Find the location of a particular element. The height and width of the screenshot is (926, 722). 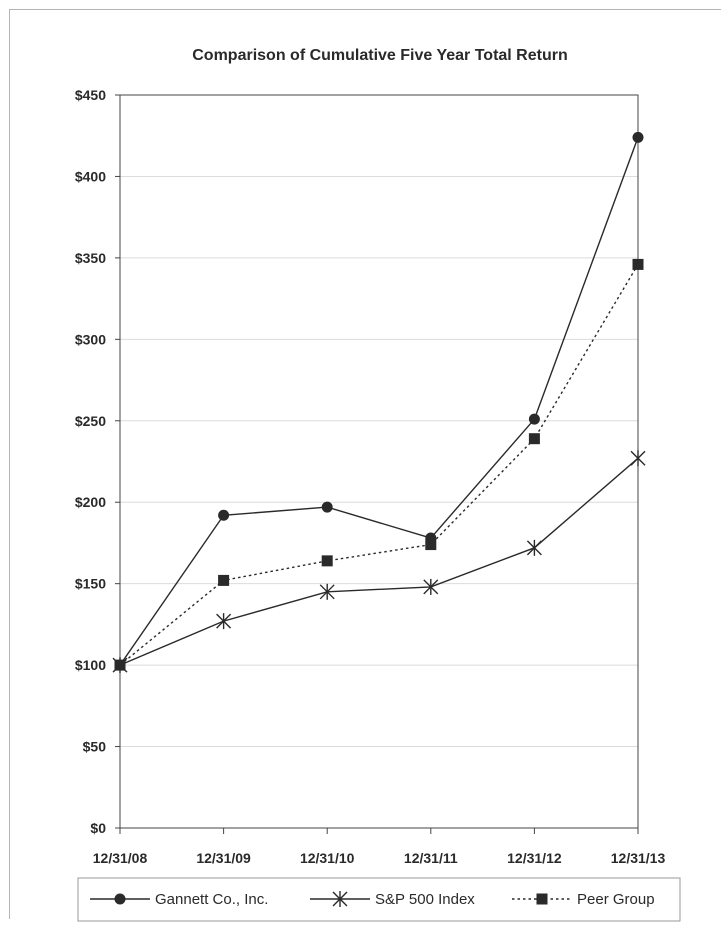

y-axis: $0 $50 $100 $150 $200 $250 $300 $350 $400 $450 is located at coordinates (97, 461).